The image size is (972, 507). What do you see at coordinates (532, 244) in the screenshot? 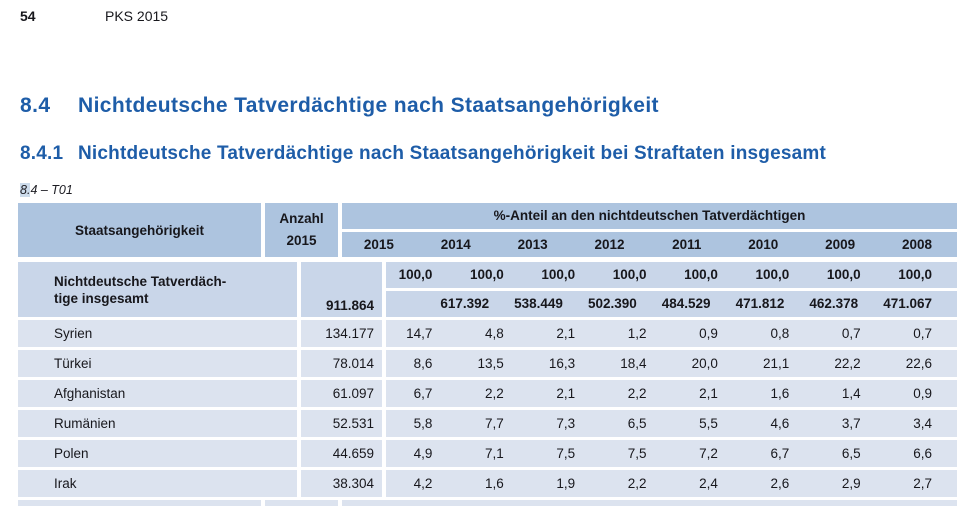
I see `year-header: 2013` at bounding box center [532, 244].